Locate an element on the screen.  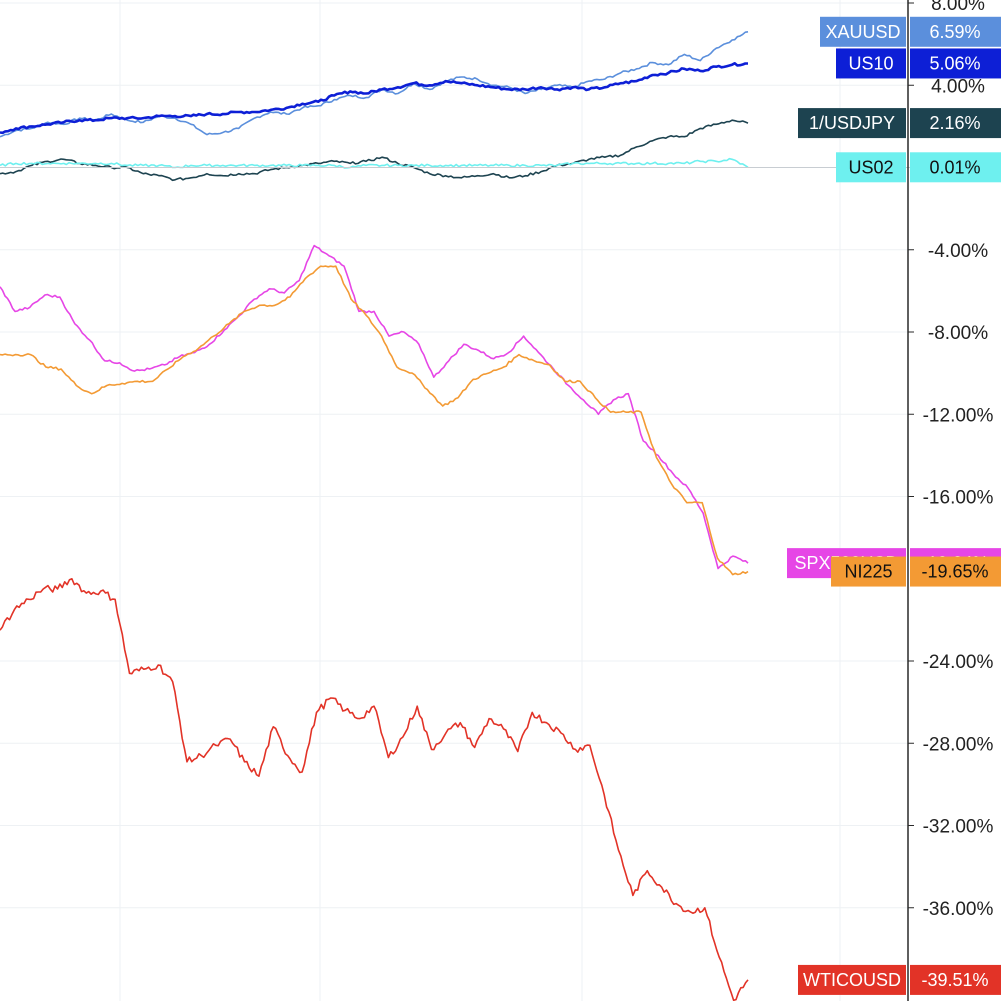
series-value-text: 0.01% is located at coordinates (954, 167).